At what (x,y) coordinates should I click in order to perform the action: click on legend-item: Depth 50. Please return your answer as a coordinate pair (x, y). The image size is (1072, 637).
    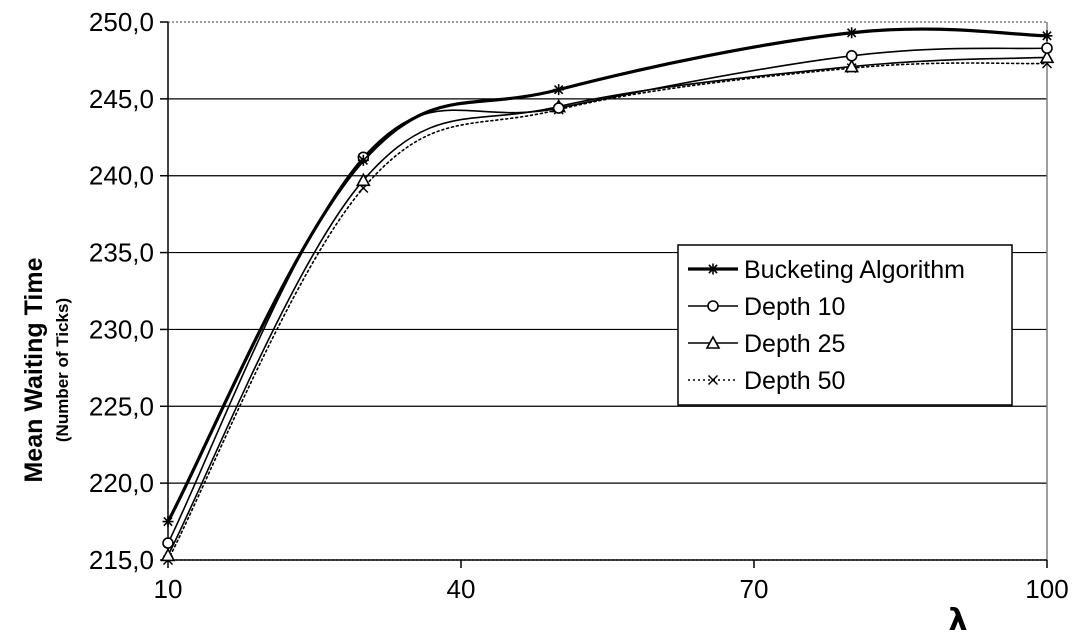
    Looking at the image, I should click on (766, 381).